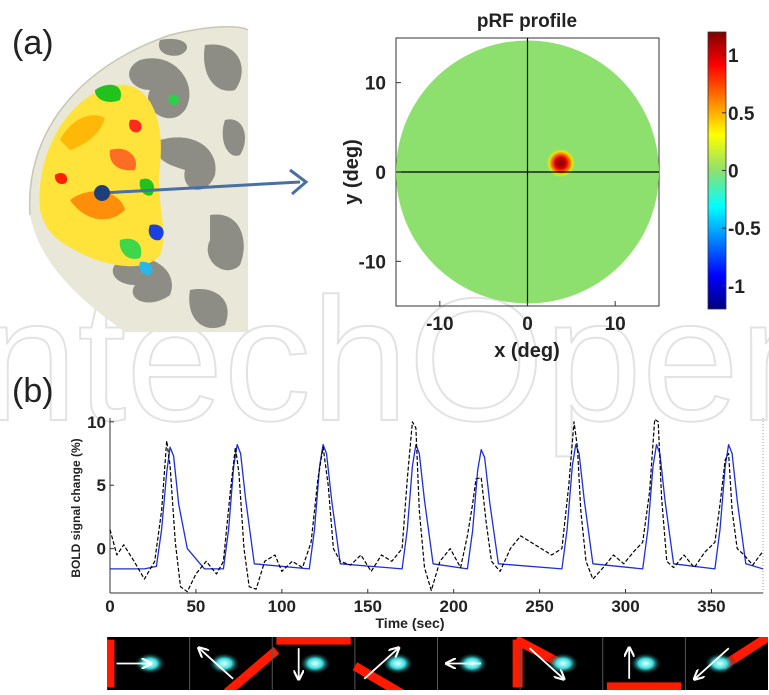 This screenshot has height=695, width=769. I want to click on bold-x-tick-label: 300, so click(625, 606).